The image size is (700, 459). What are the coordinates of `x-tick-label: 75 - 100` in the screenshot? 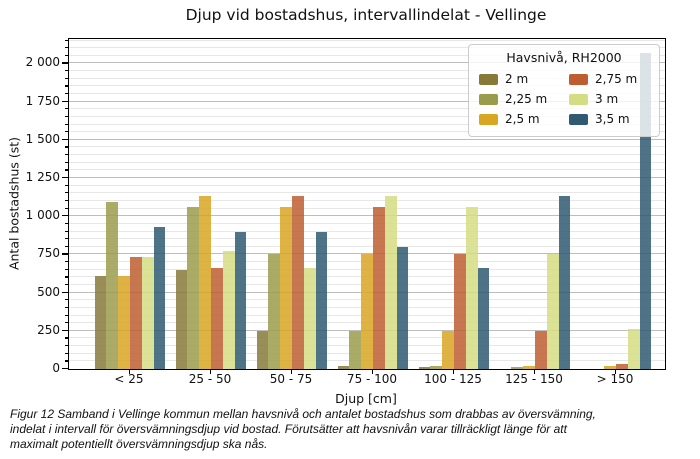 It's located at (372, 379).